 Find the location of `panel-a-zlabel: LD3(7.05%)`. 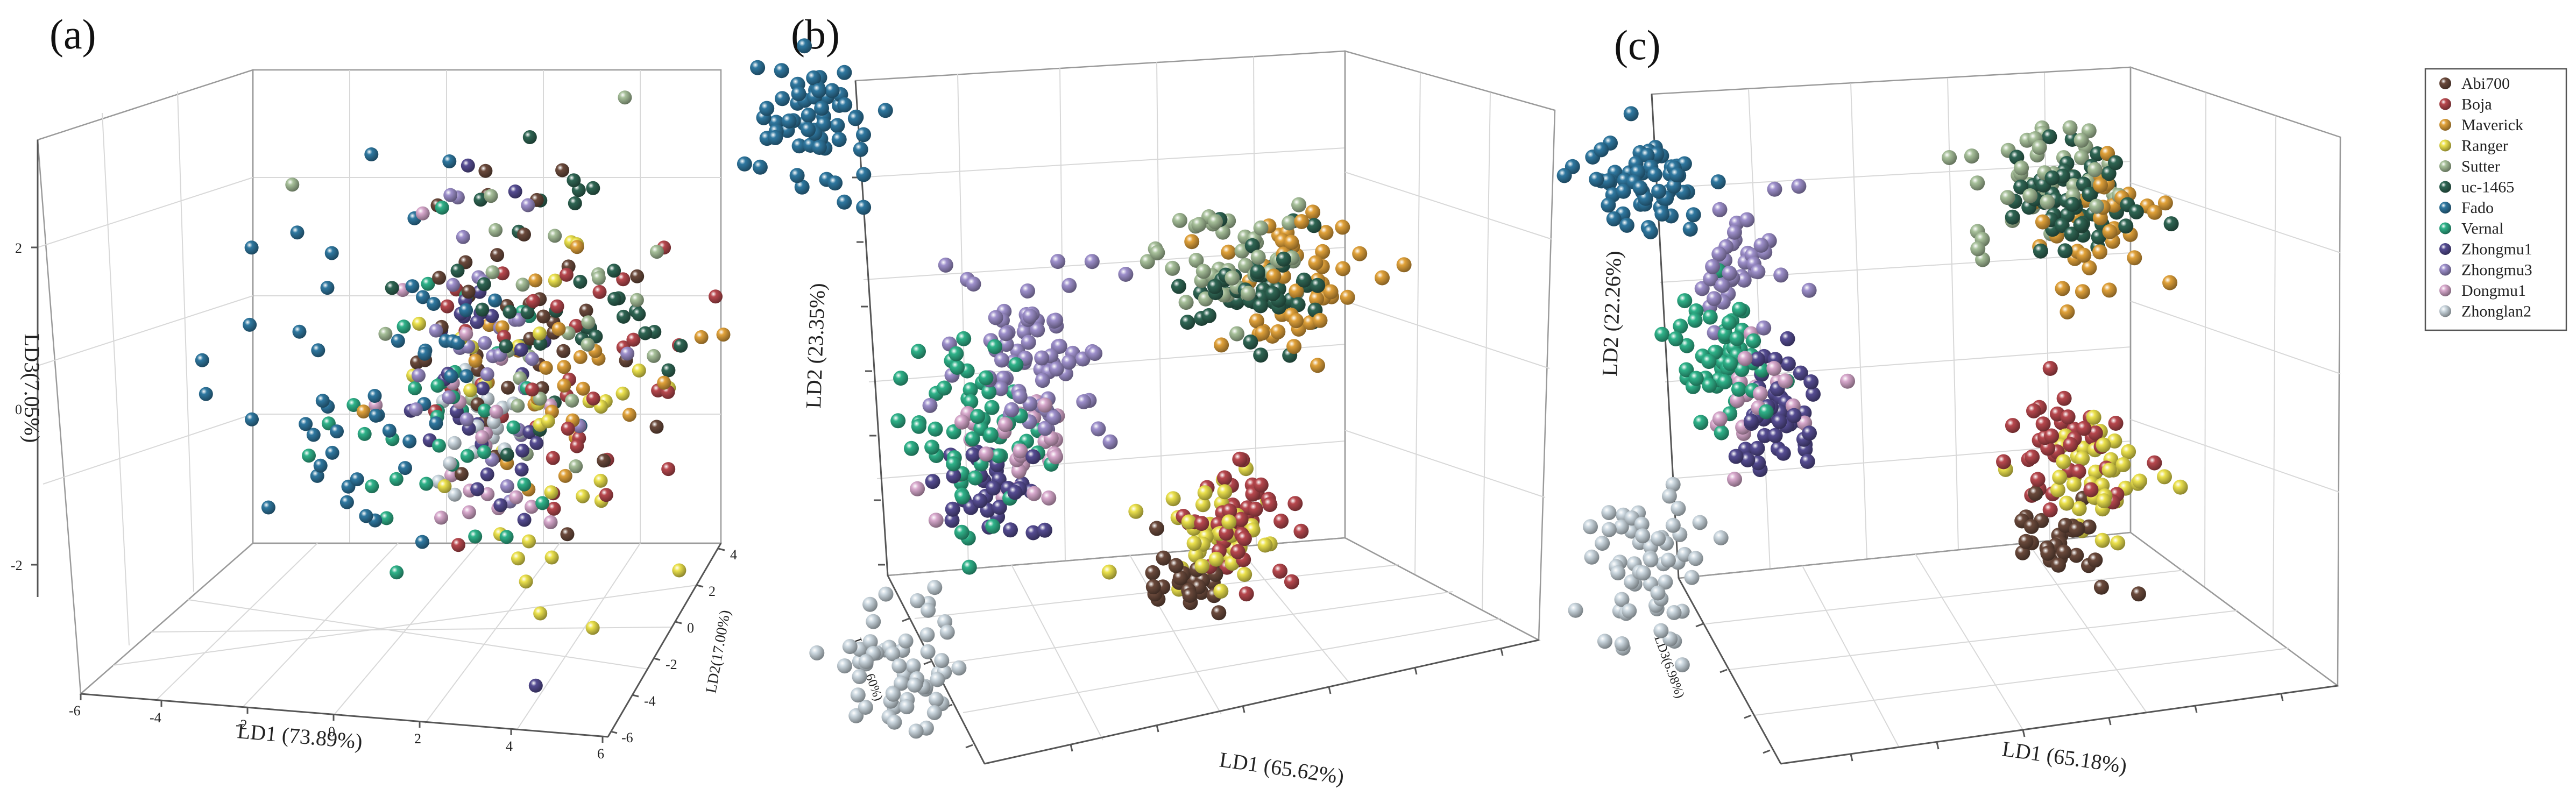

panel-a-zlabel: LD3(7.05%) is located at coordinates (32, 388).